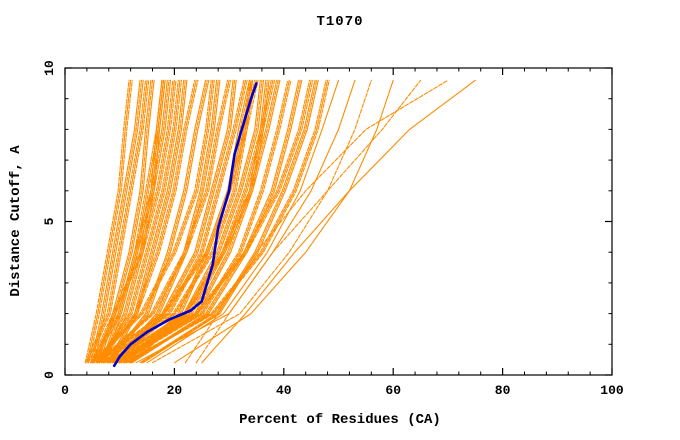 This screenshot has height=440, width=680. I want to click on y-tick-label: 5, so click(49, 221).